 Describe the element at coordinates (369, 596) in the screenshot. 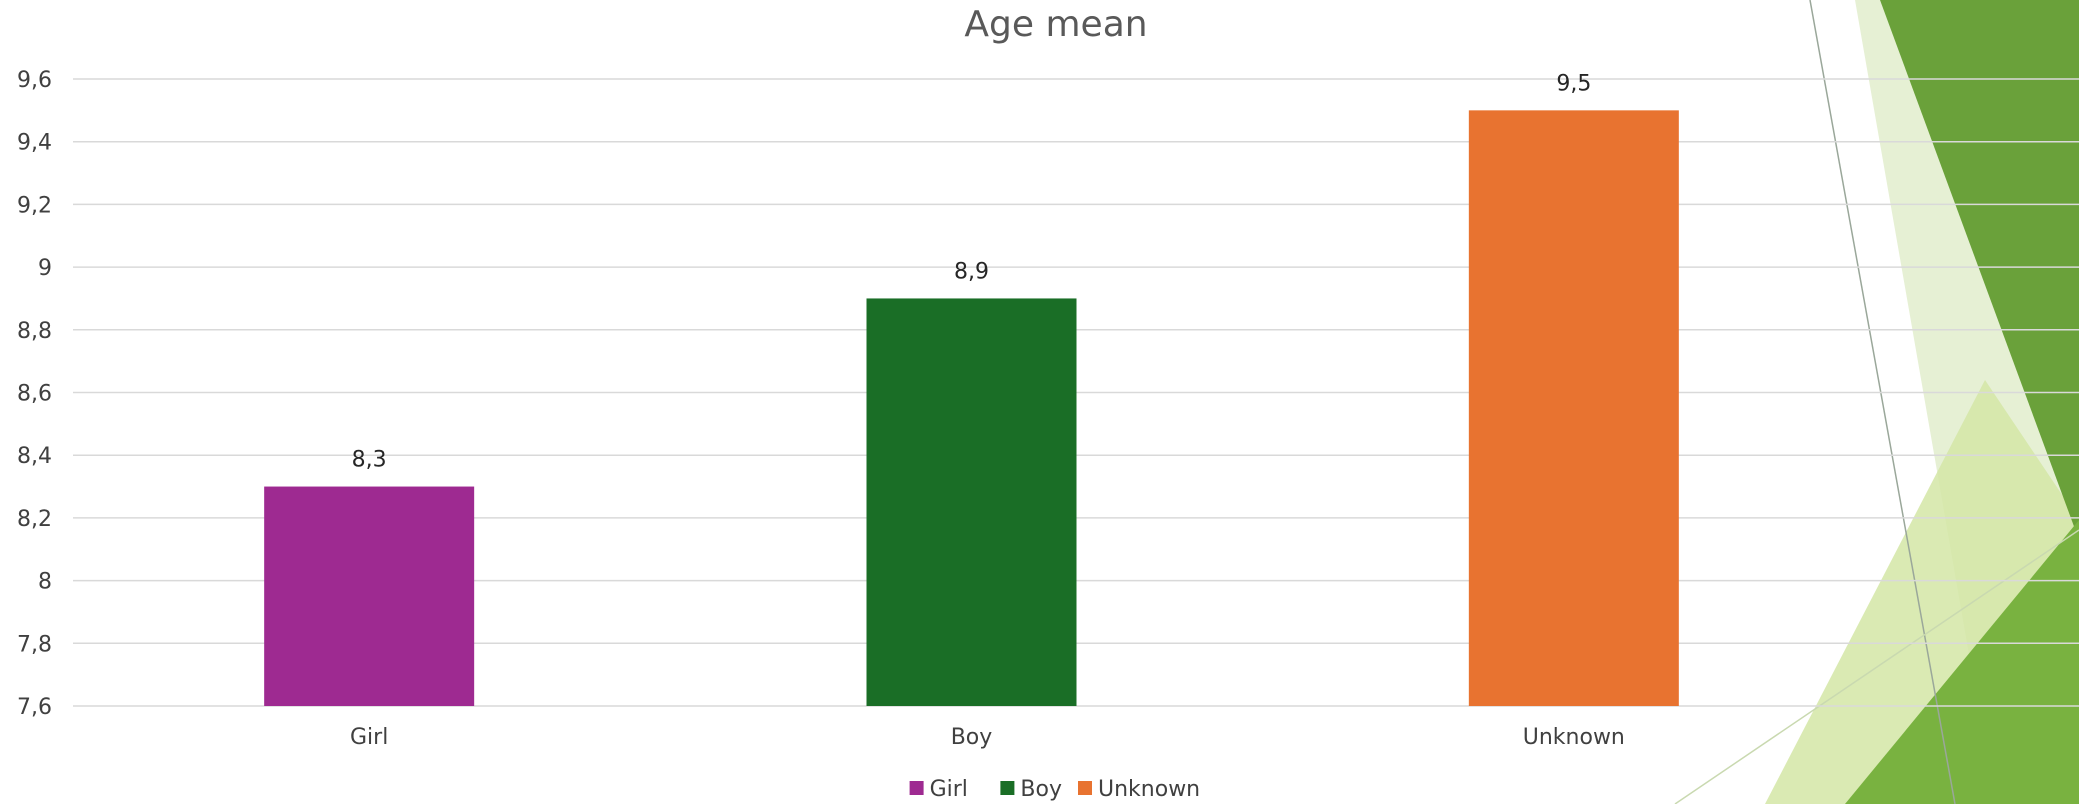

I see `bar-girl` at that location.